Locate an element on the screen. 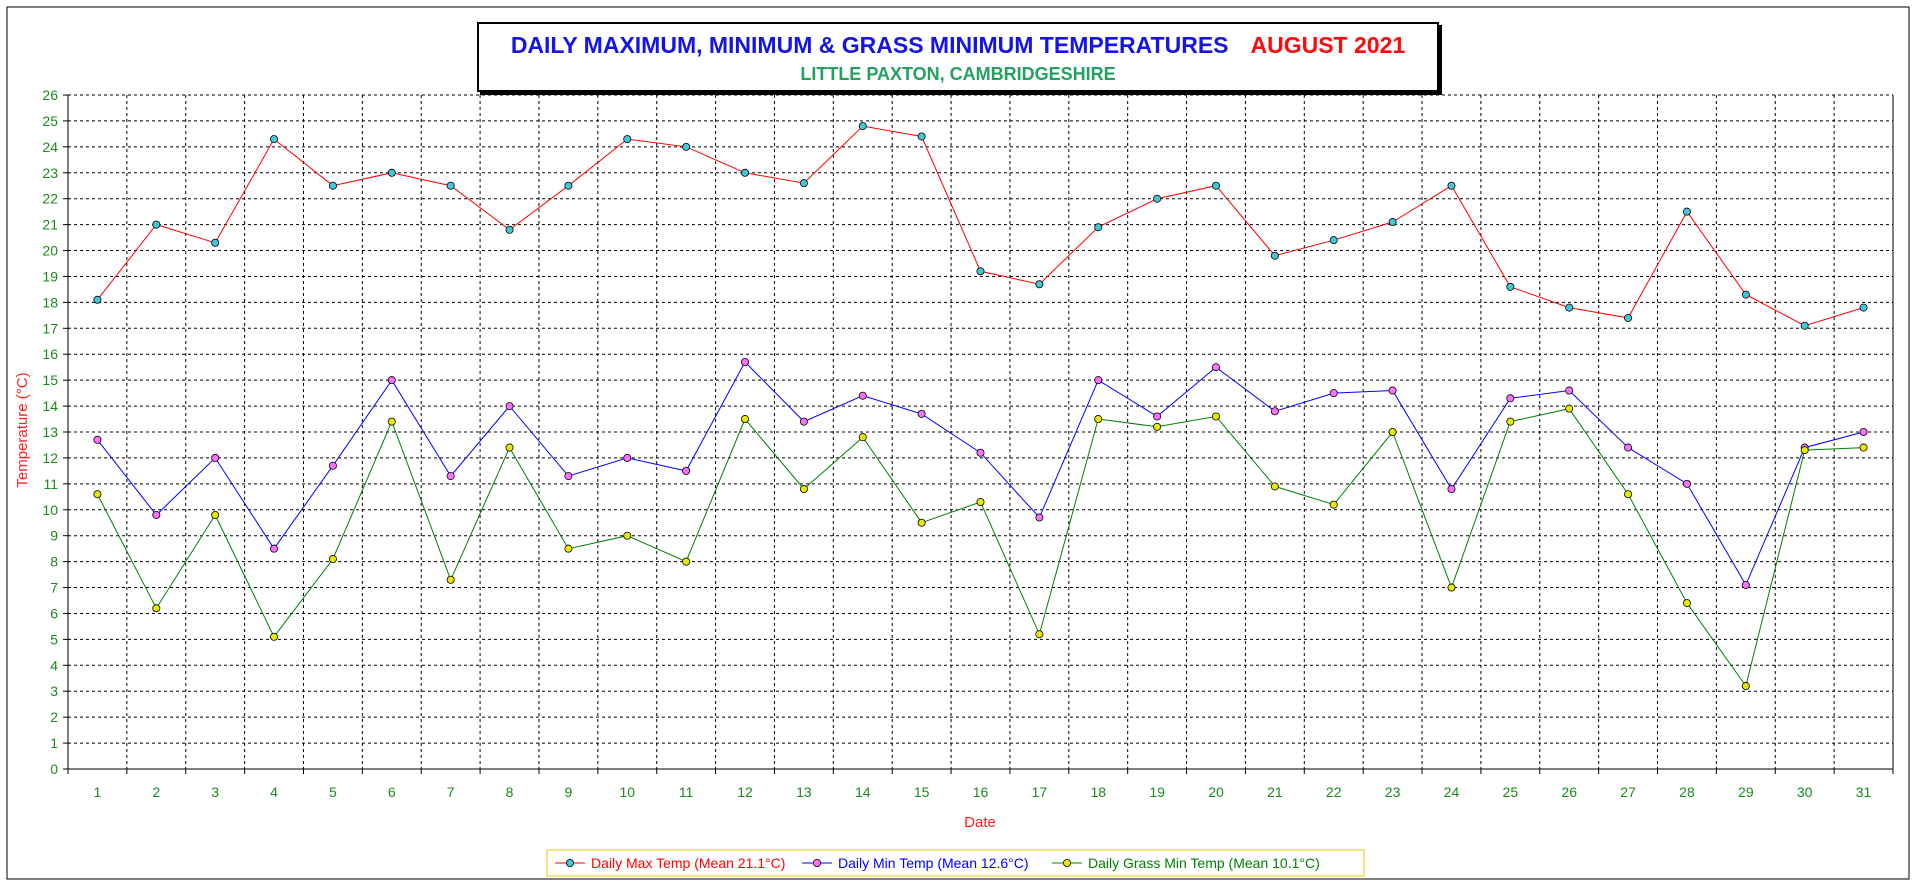 The image size is (1916, 884). x-tick-label: 8 is located at coordinates (510, 792).